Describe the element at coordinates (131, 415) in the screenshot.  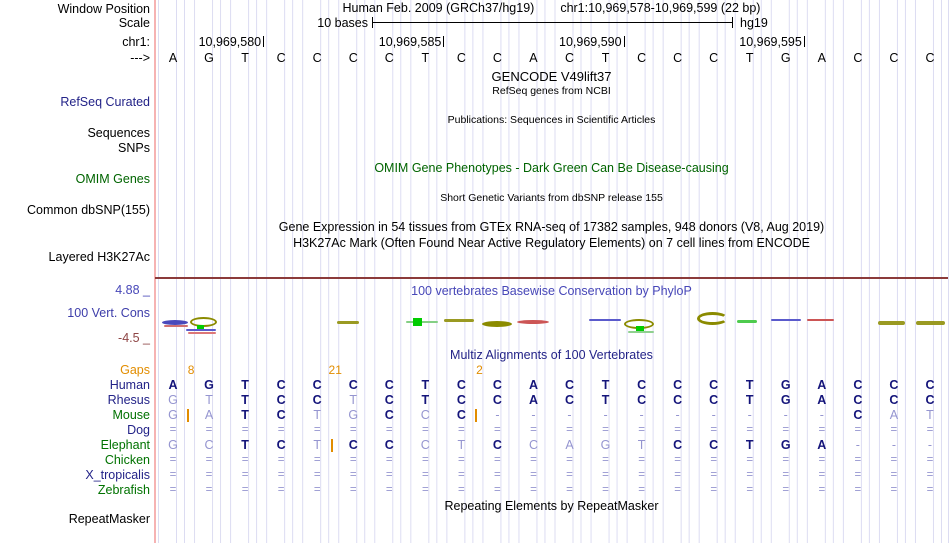
I see `track-label-mouse: Mouse` at that location.